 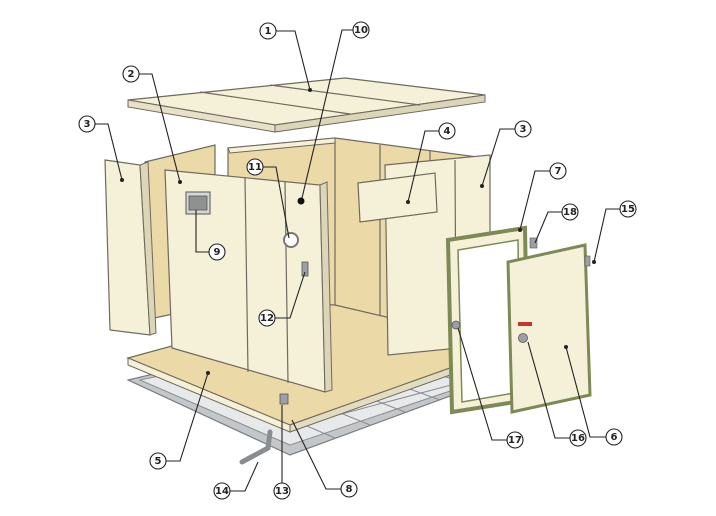 I want to click on roof-panel, so click(x=306, y=105).